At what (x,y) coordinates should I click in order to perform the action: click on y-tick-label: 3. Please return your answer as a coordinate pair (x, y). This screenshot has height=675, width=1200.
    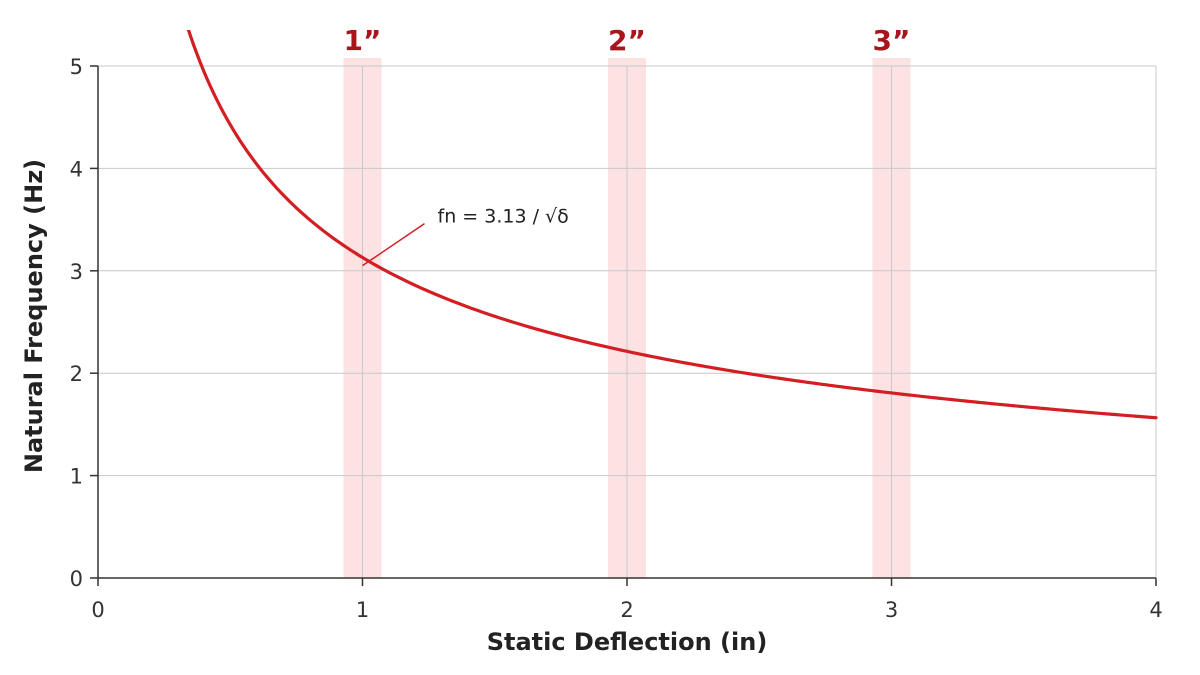
    Looking at the image, I should click on (76, 272).